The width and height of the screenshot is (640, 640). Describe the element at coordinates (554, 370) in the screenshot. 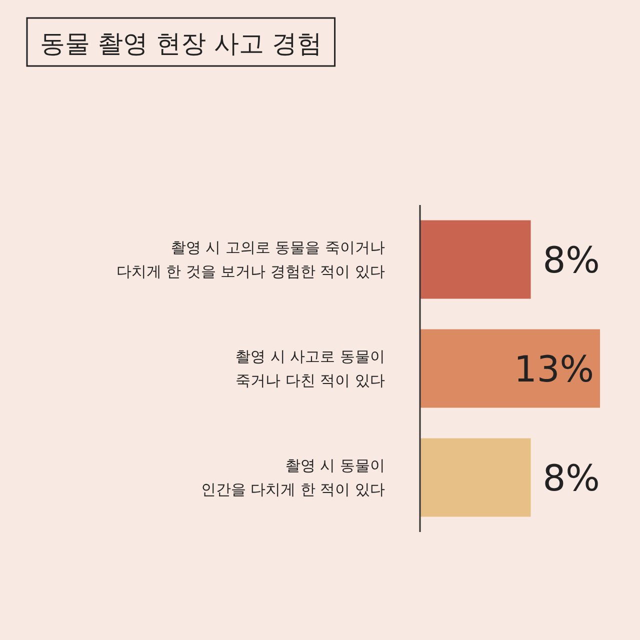

I see `data-label: 13%` at that location.